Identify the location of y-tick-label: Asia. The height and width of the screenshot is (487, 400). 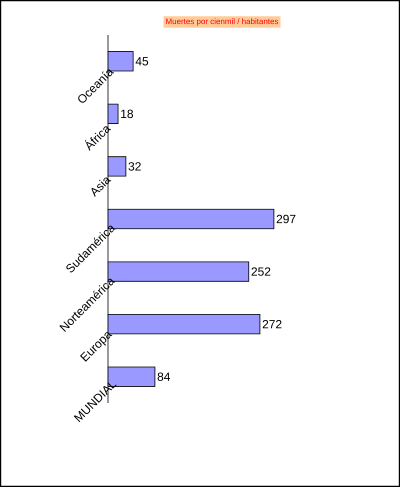
(101, 187).